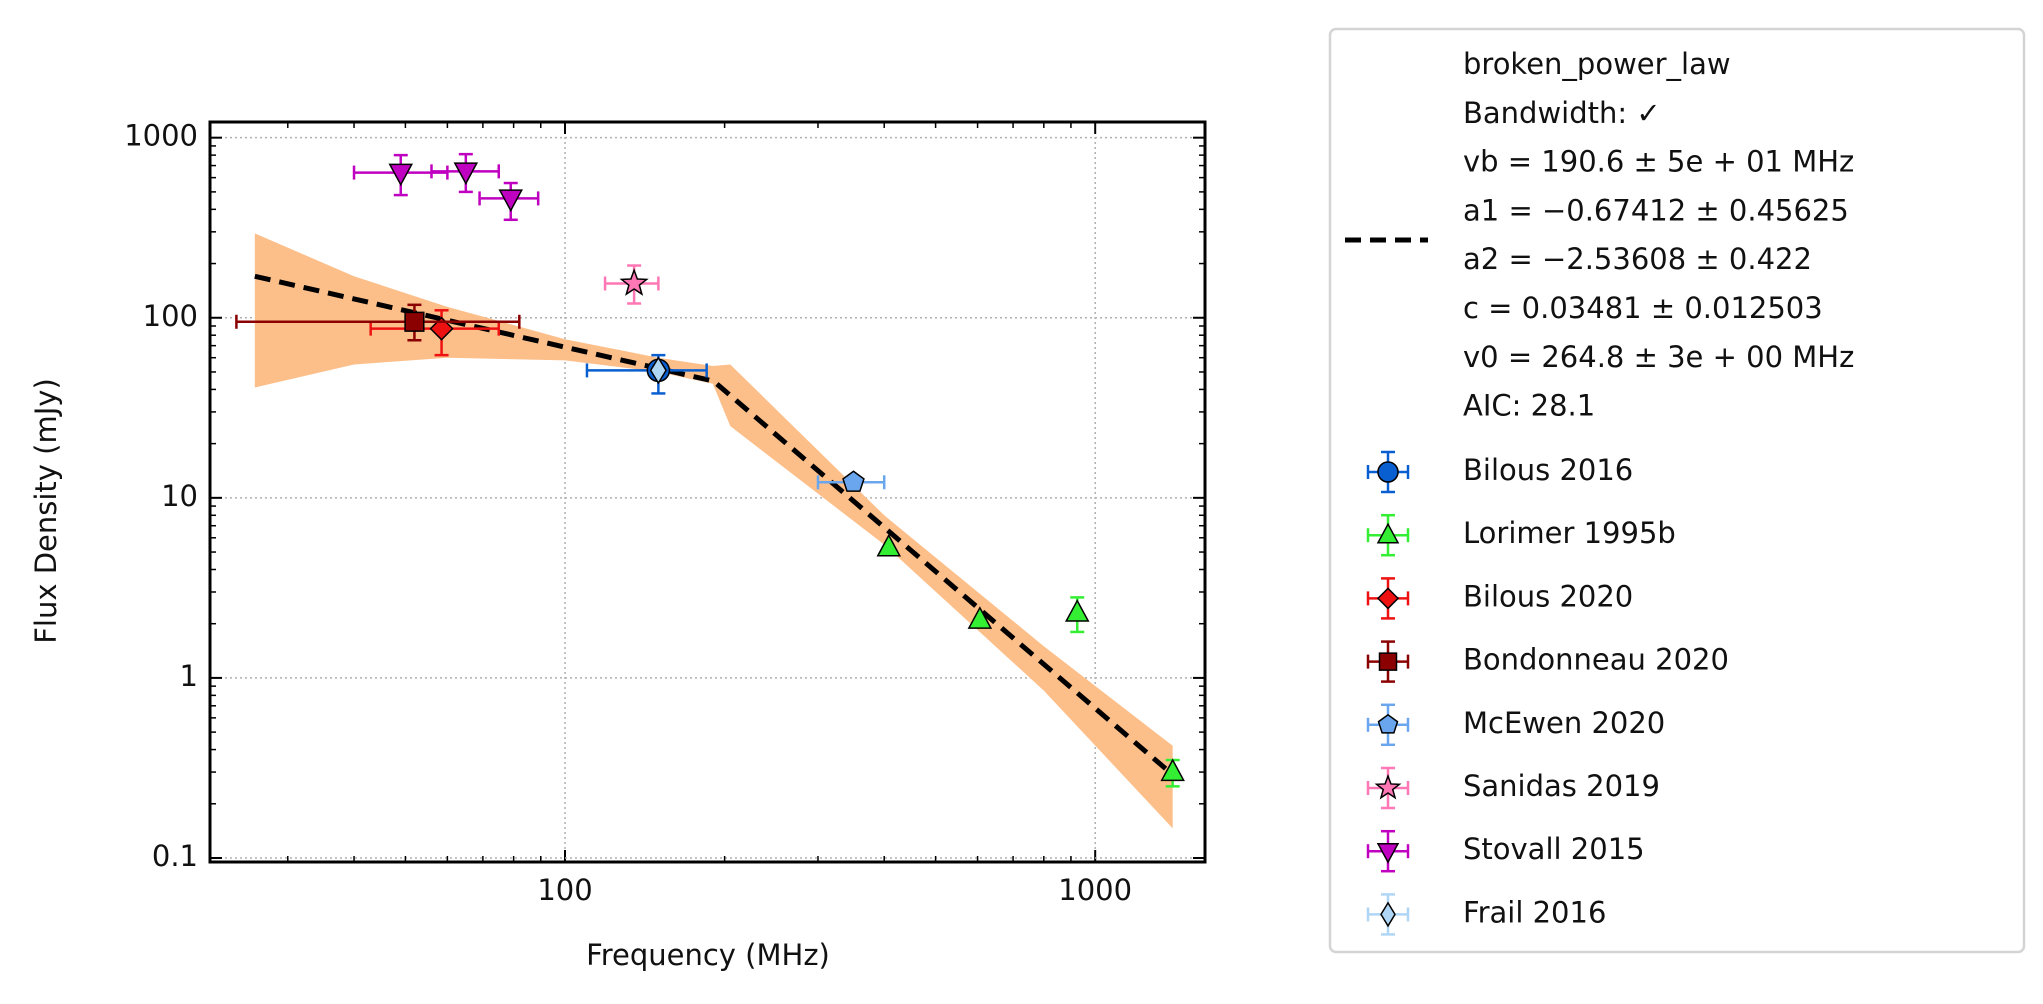  I want to click on legend-label: Sanidas 2019, so click(1561, 786).